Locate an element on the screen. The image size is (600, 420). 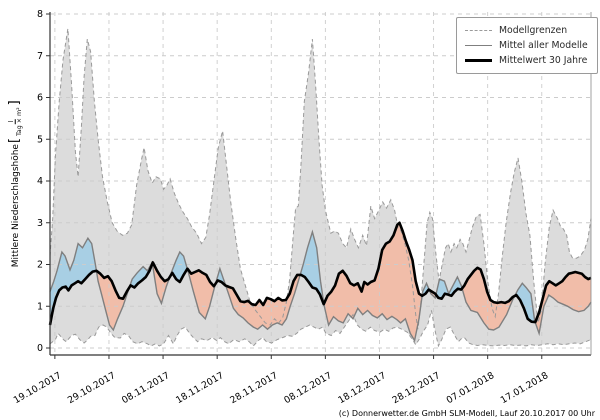
x-tick-label: 18.12.2017 is located at coordinates (362, 388).